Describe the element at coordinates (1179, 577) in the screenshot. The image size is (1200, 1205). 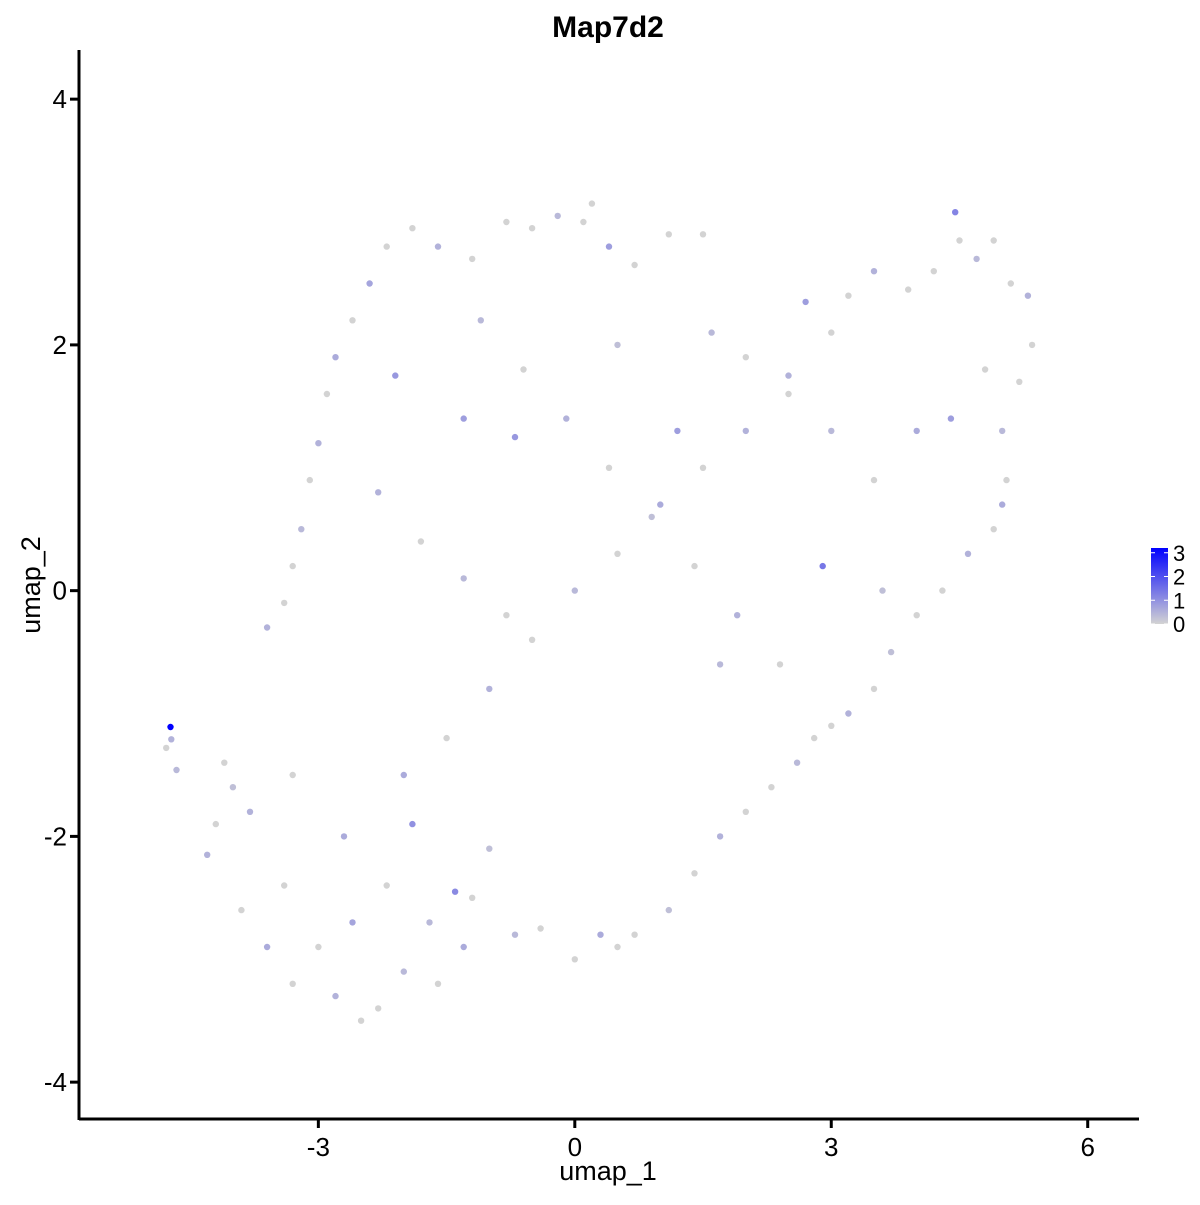
I see `colorbar-tick-label: 2` at that location.